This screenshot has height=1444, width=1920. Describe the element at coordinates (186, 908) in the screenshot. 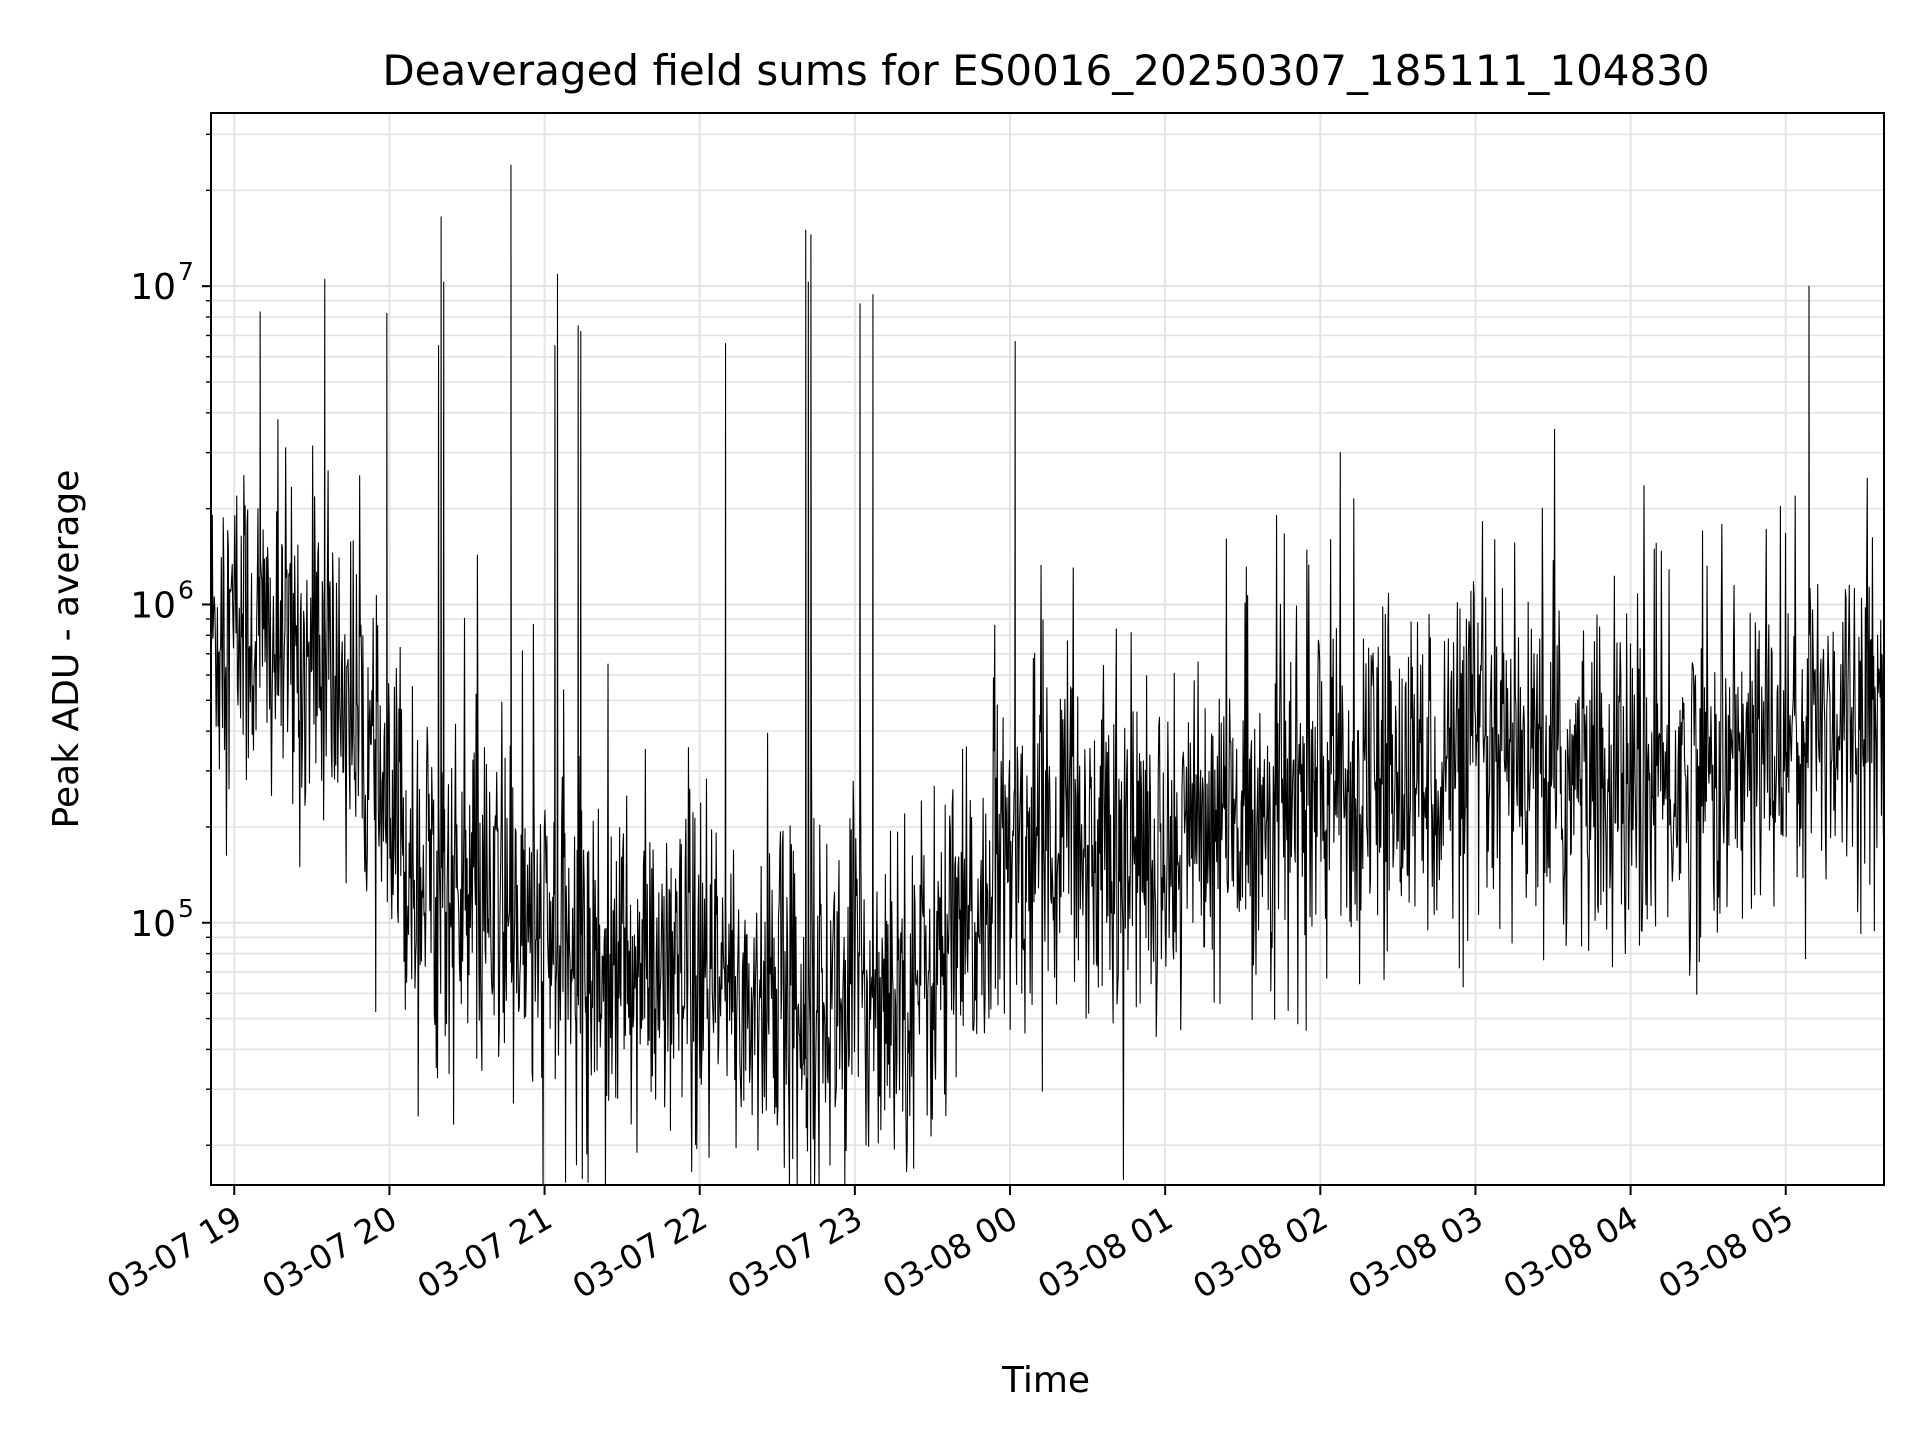

I see `y-tick-label-exponent: 5` at that location.